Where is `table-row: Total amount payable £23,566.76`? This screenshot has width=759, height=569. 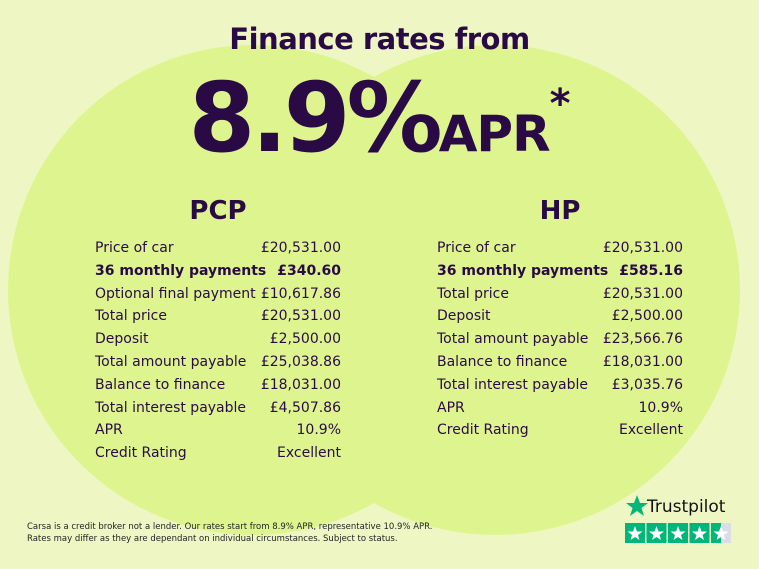
table-row: Total amount payable £23,566.76 is located at coordinates (560, 342).